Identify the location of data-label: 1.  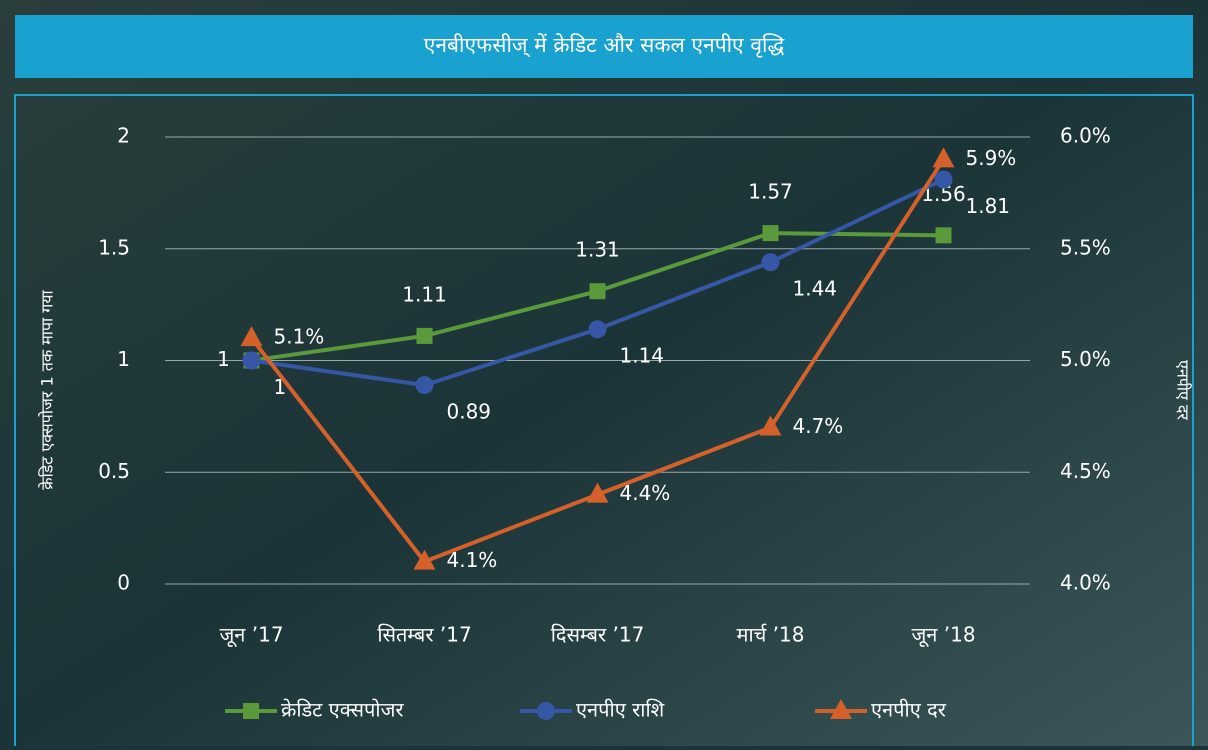
(223, 359).